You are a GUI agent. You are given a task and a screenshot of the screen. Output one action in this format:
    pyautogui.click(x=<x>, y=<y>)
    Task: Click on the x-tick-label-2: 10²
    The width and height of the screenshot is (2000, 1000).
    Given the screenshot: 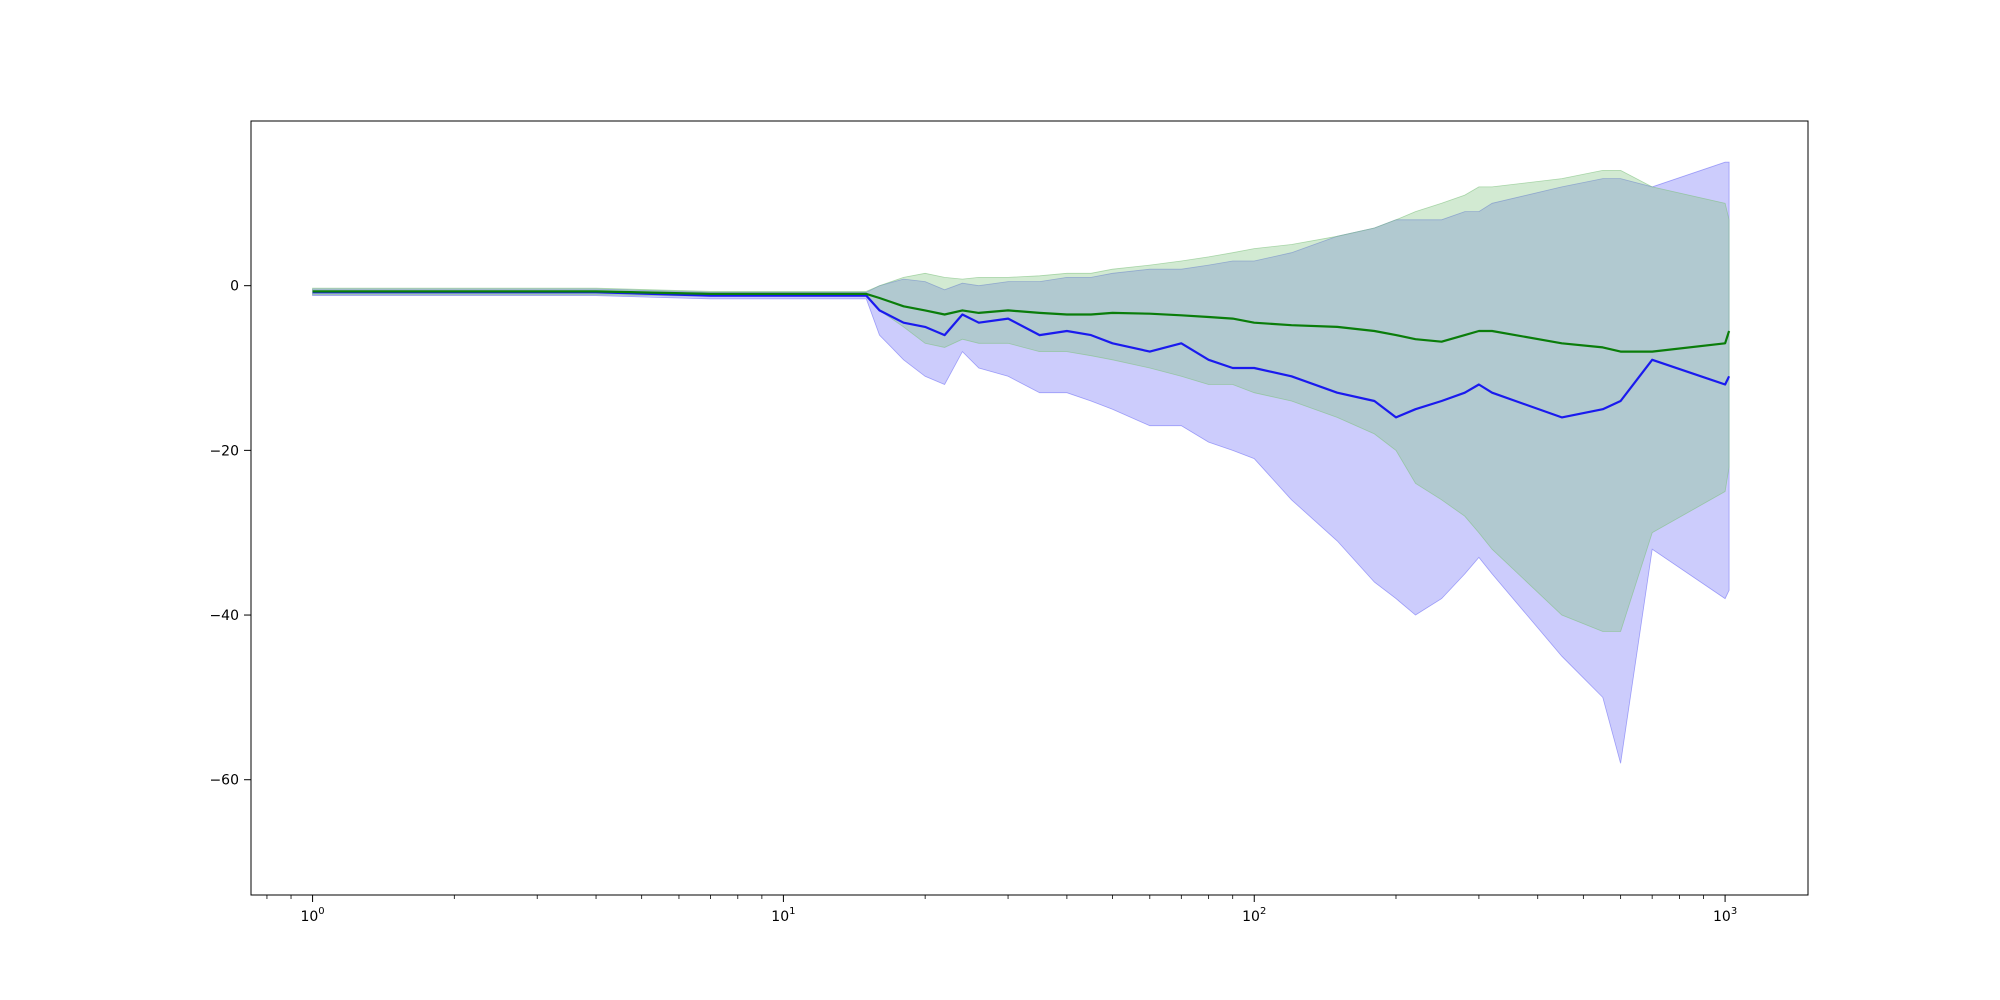 What is the action you would take?
    pyautogui.click(x=1254, y=915)
    